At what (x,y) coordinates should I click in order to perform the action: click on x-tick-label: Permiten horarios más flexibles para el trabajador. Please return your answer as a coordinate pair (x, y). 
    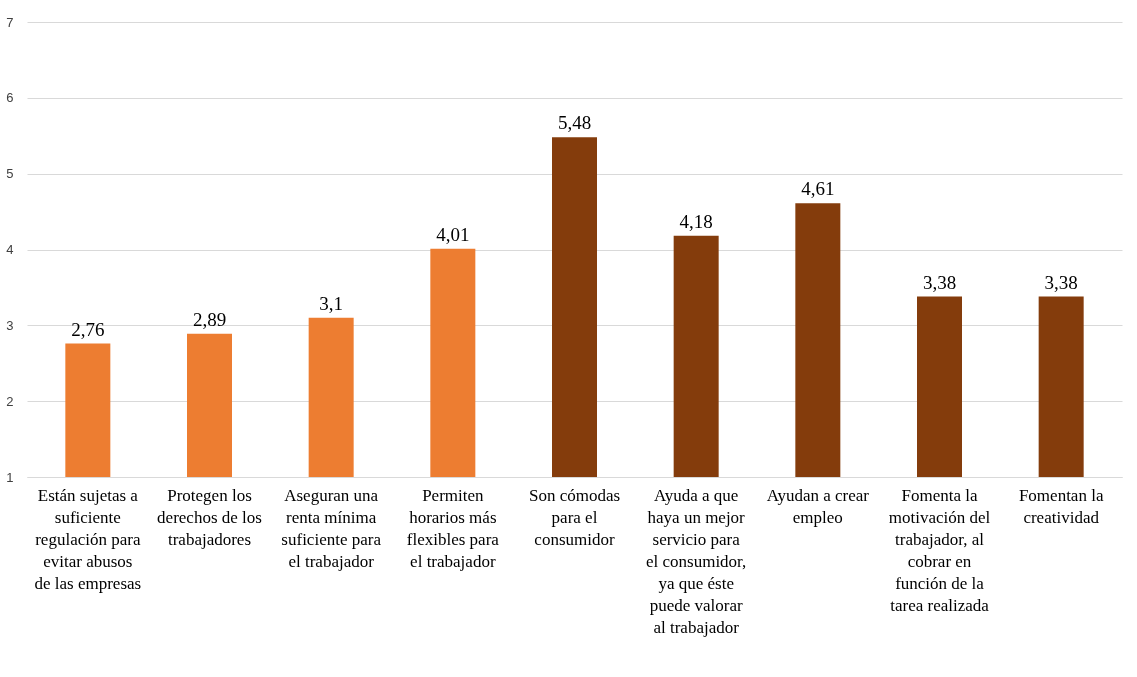
    Looking at the image, I should click on (453, 528).